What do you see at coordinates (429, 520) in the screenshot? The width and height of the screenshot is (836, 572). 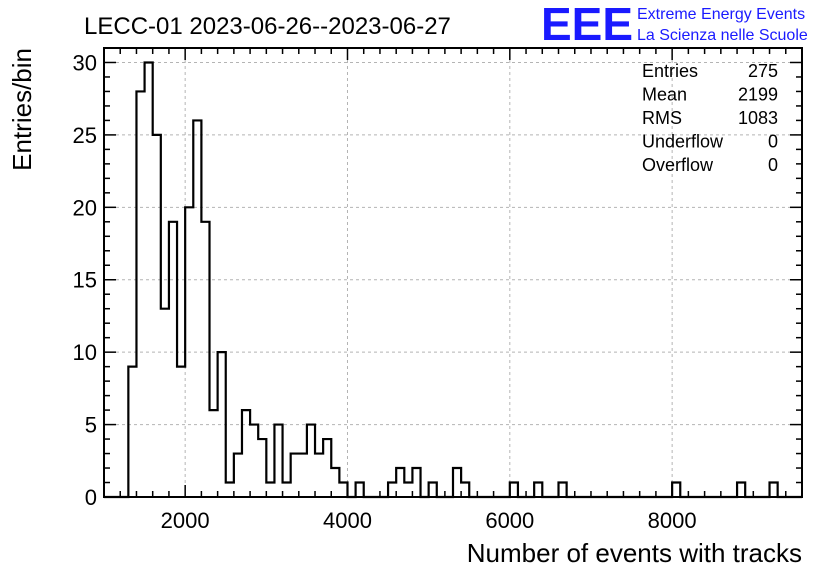 I see `x-tick-labels: 2000 4000 6000 8000` at bounding box center [429, 520].